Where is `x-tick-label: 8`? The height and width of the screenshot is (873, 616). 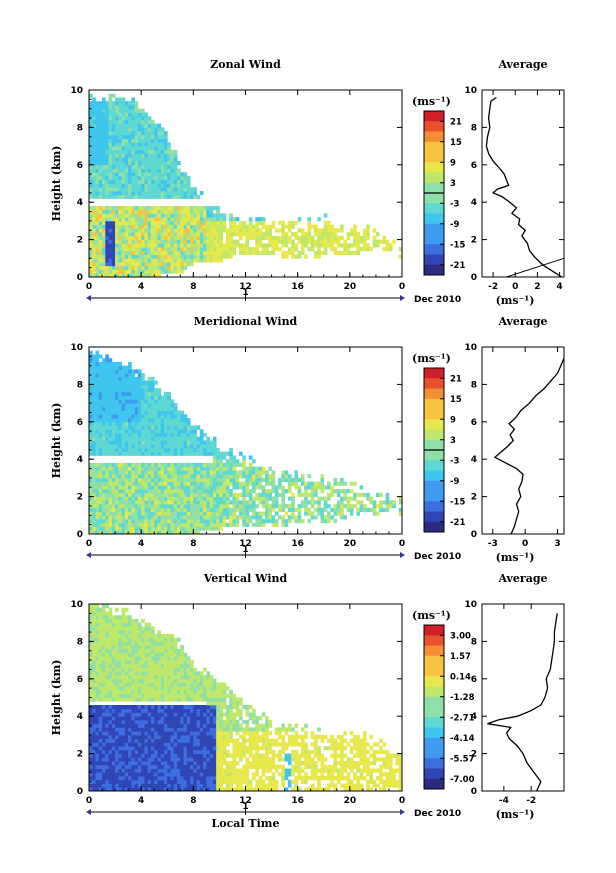 x-tick-label: 8 is located at coordinates (193, 544).